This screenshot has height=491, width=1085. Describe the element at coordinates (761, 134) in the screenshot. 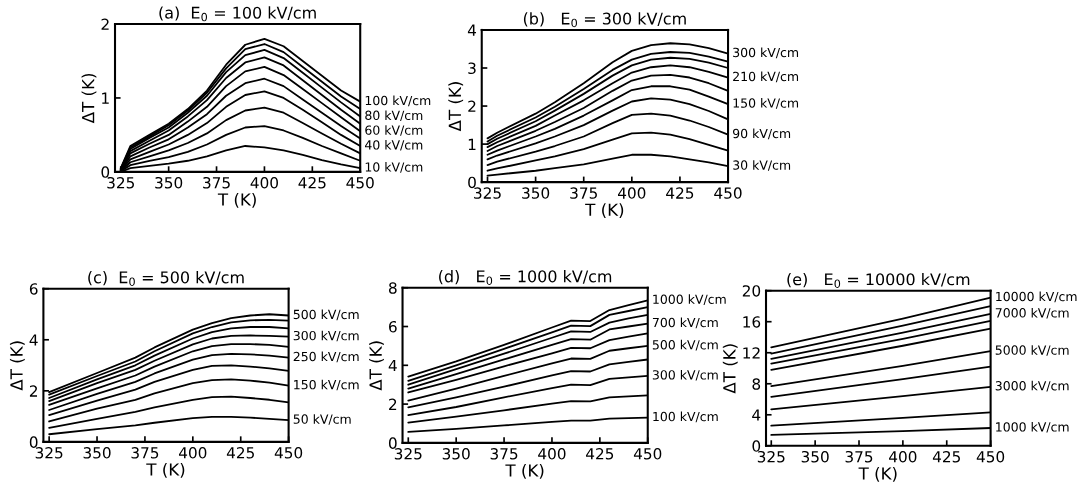

I see `series-label: 90 kV/cm` at that location.